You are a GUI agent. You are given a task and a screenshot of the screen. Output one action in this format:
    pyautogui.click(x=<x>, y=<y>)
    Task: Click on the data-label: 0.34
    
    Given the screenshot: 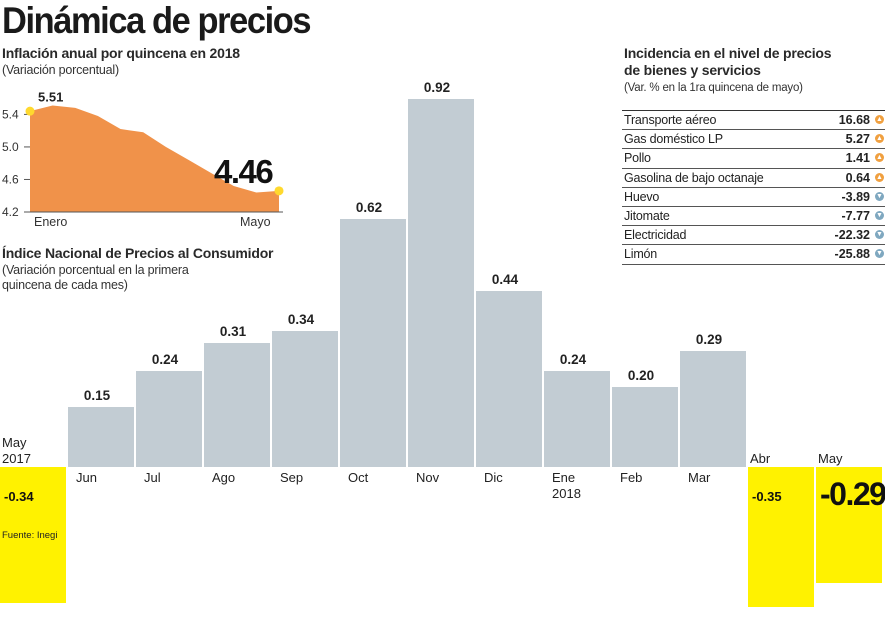 What is the action you would take?
    pyautogui.click(x=301, y=319)
    